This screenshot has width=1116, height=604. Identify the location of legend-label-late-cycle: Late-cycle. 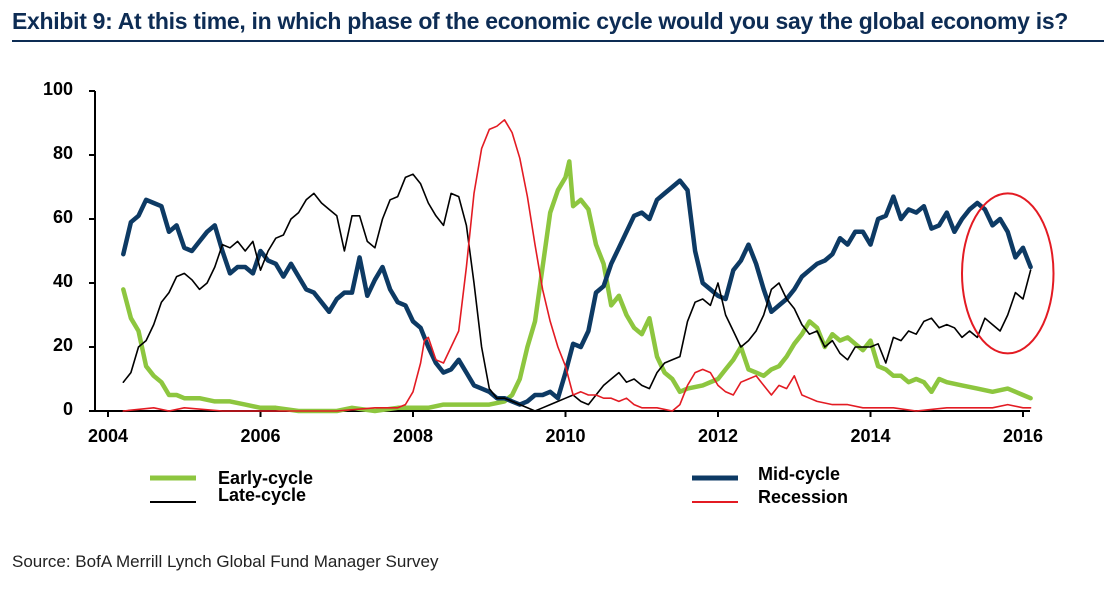
(262, 495).